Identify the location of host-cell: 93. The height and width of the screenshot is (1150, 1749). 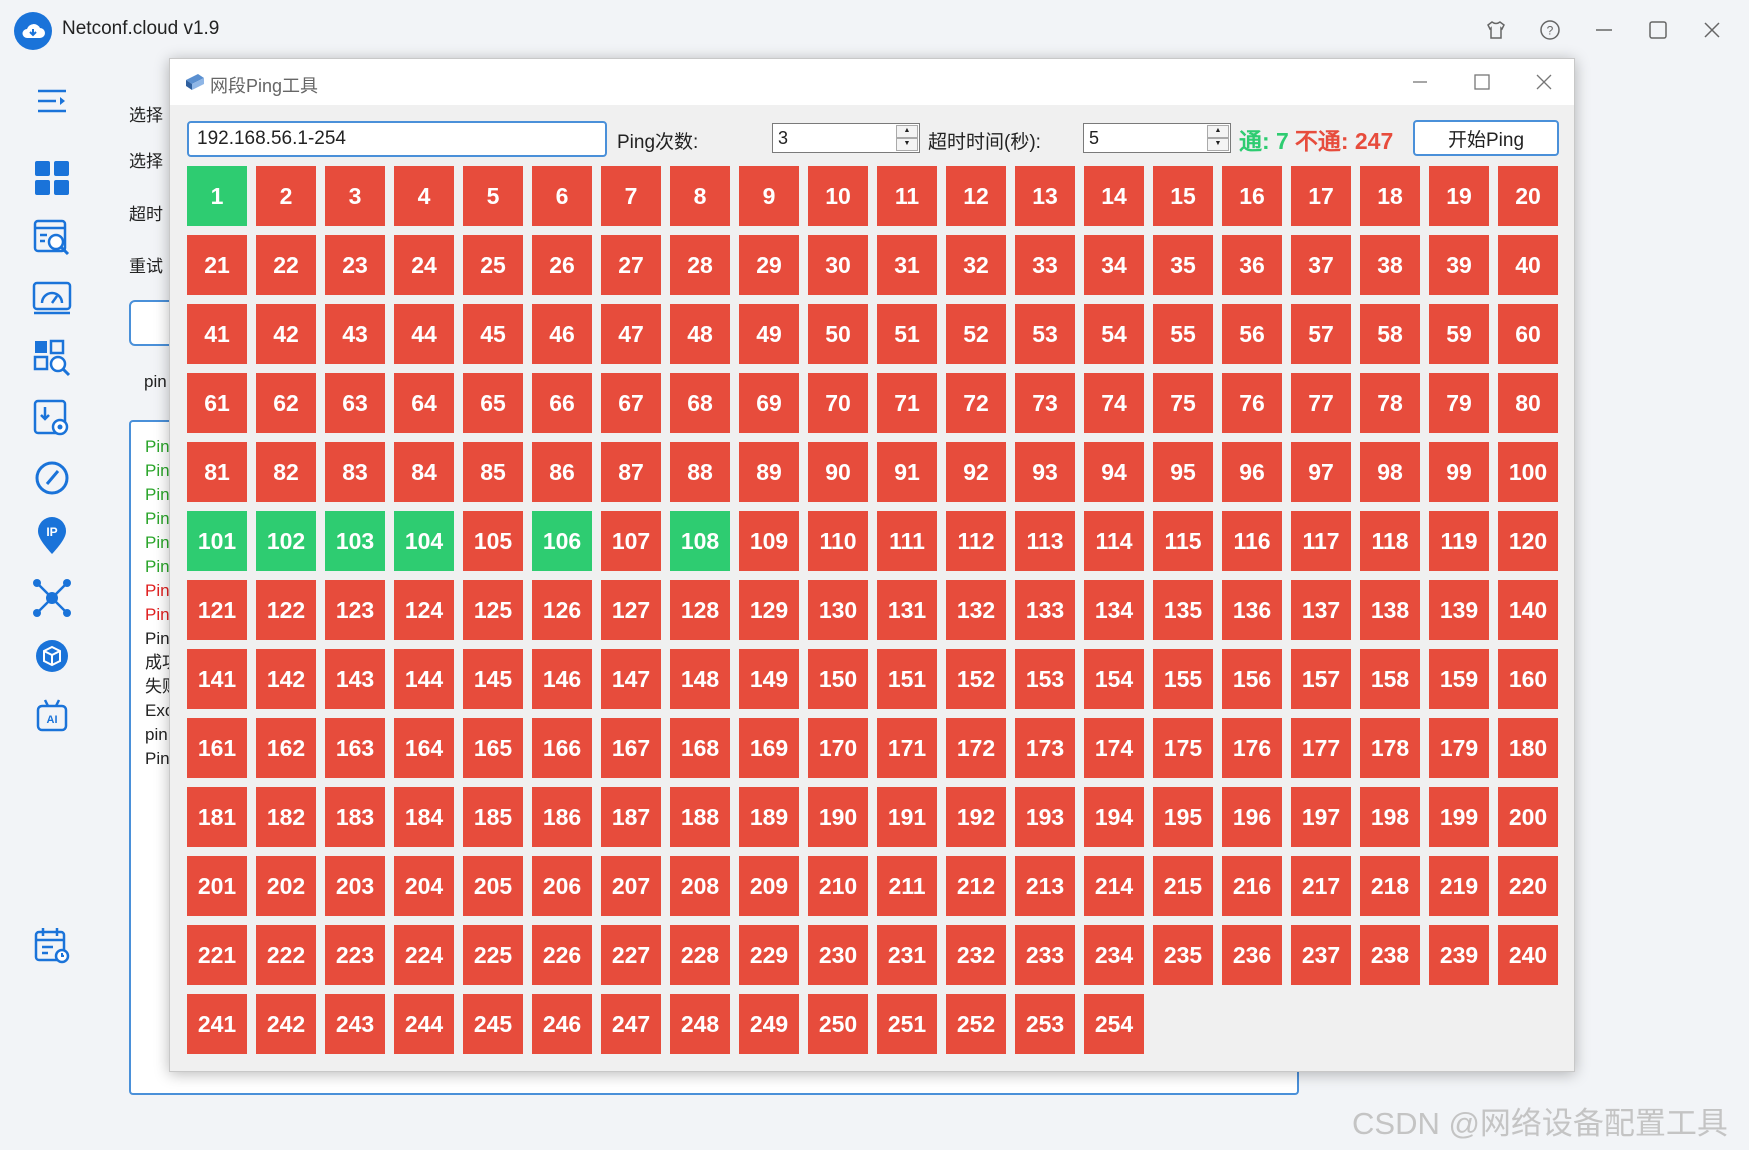
(1045, 472).